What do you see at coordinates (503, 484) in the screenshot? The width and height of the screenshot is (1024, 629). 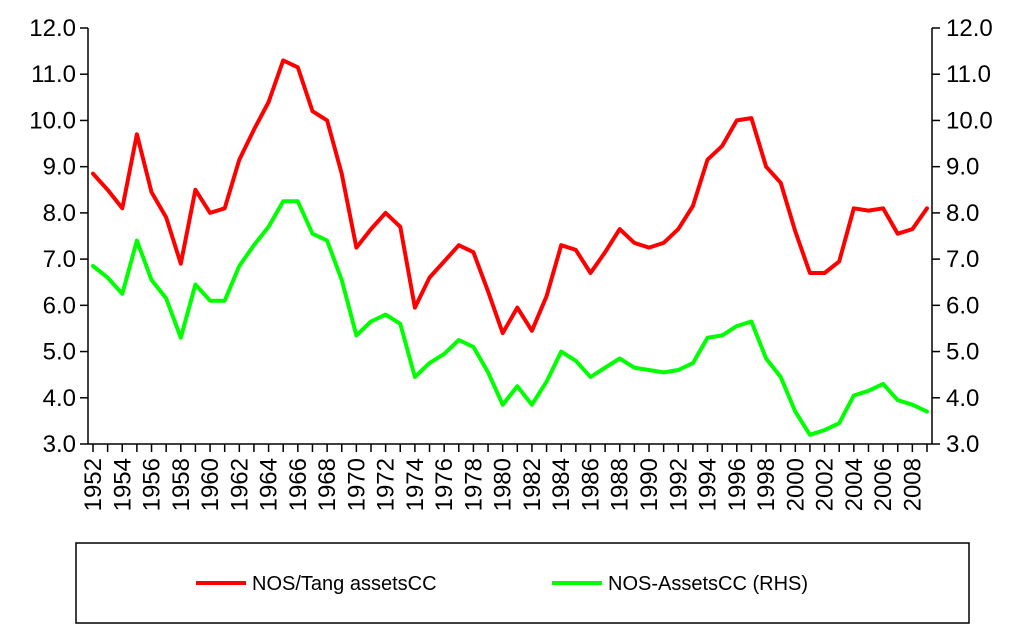 I see `x-tick-label: 1980` at bounding box center [503, 484].